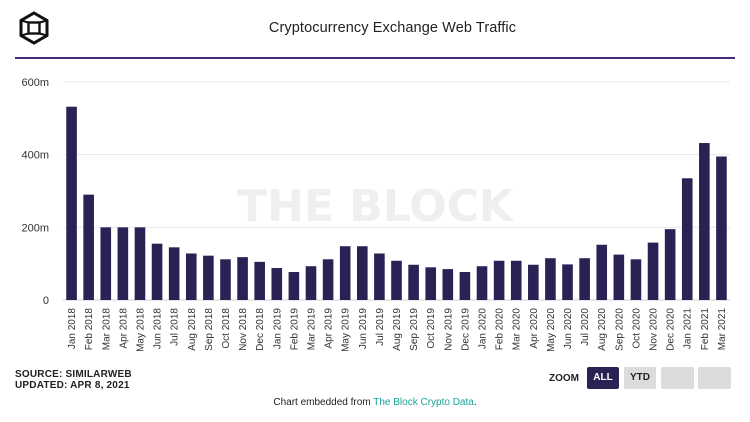 The width and height of the screenshot is (750, 422). What do you see at coordinates (423, 402) in the screenshot?
I see `embed-link: The Block Crypto Data` at bounding box center [423, 402].